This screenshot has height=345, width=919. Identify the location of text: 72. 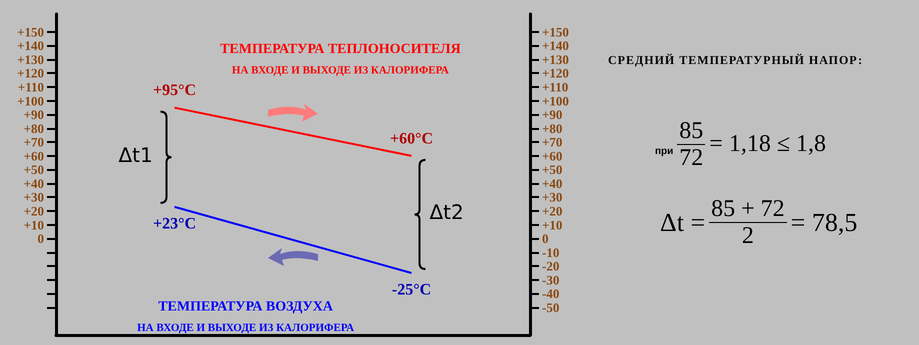
(691, 158).